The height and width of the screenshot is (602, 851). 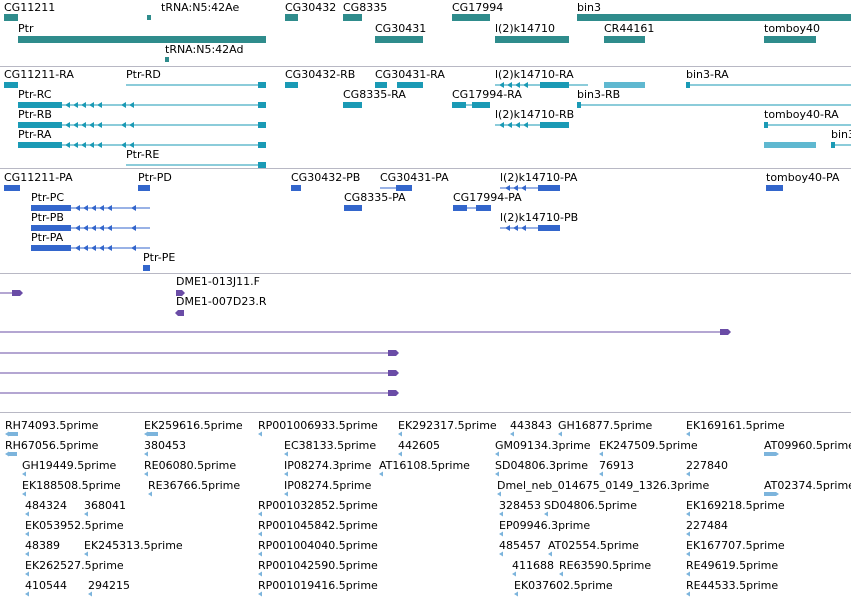 What do you see at coordinates (159, 257) in the screenshot?
I see `protein-label: Ptr-PE` at bounding box center [159, 257].